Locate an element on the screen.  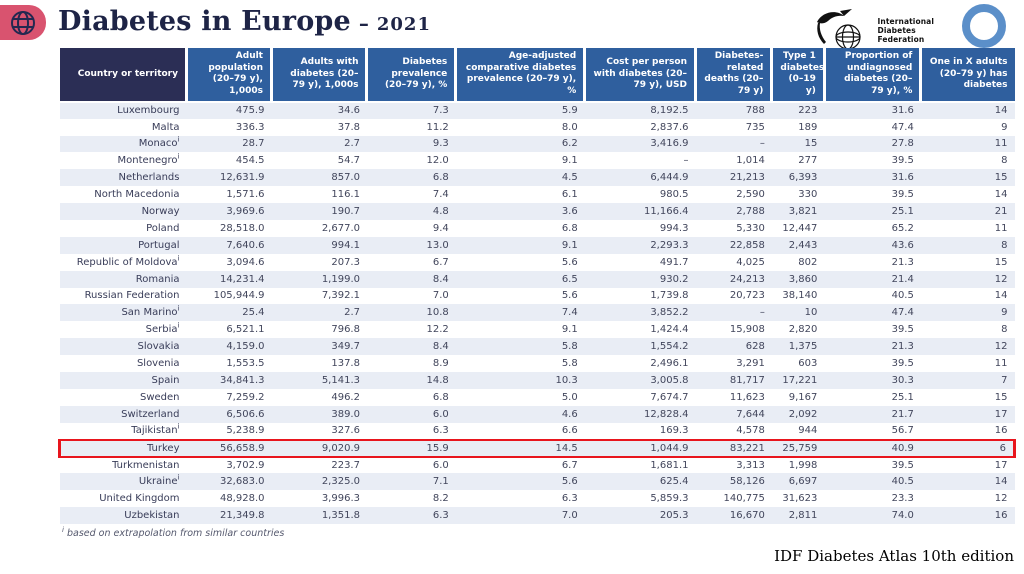
data-cell: 7.4 is located at coordinates (440, 195).